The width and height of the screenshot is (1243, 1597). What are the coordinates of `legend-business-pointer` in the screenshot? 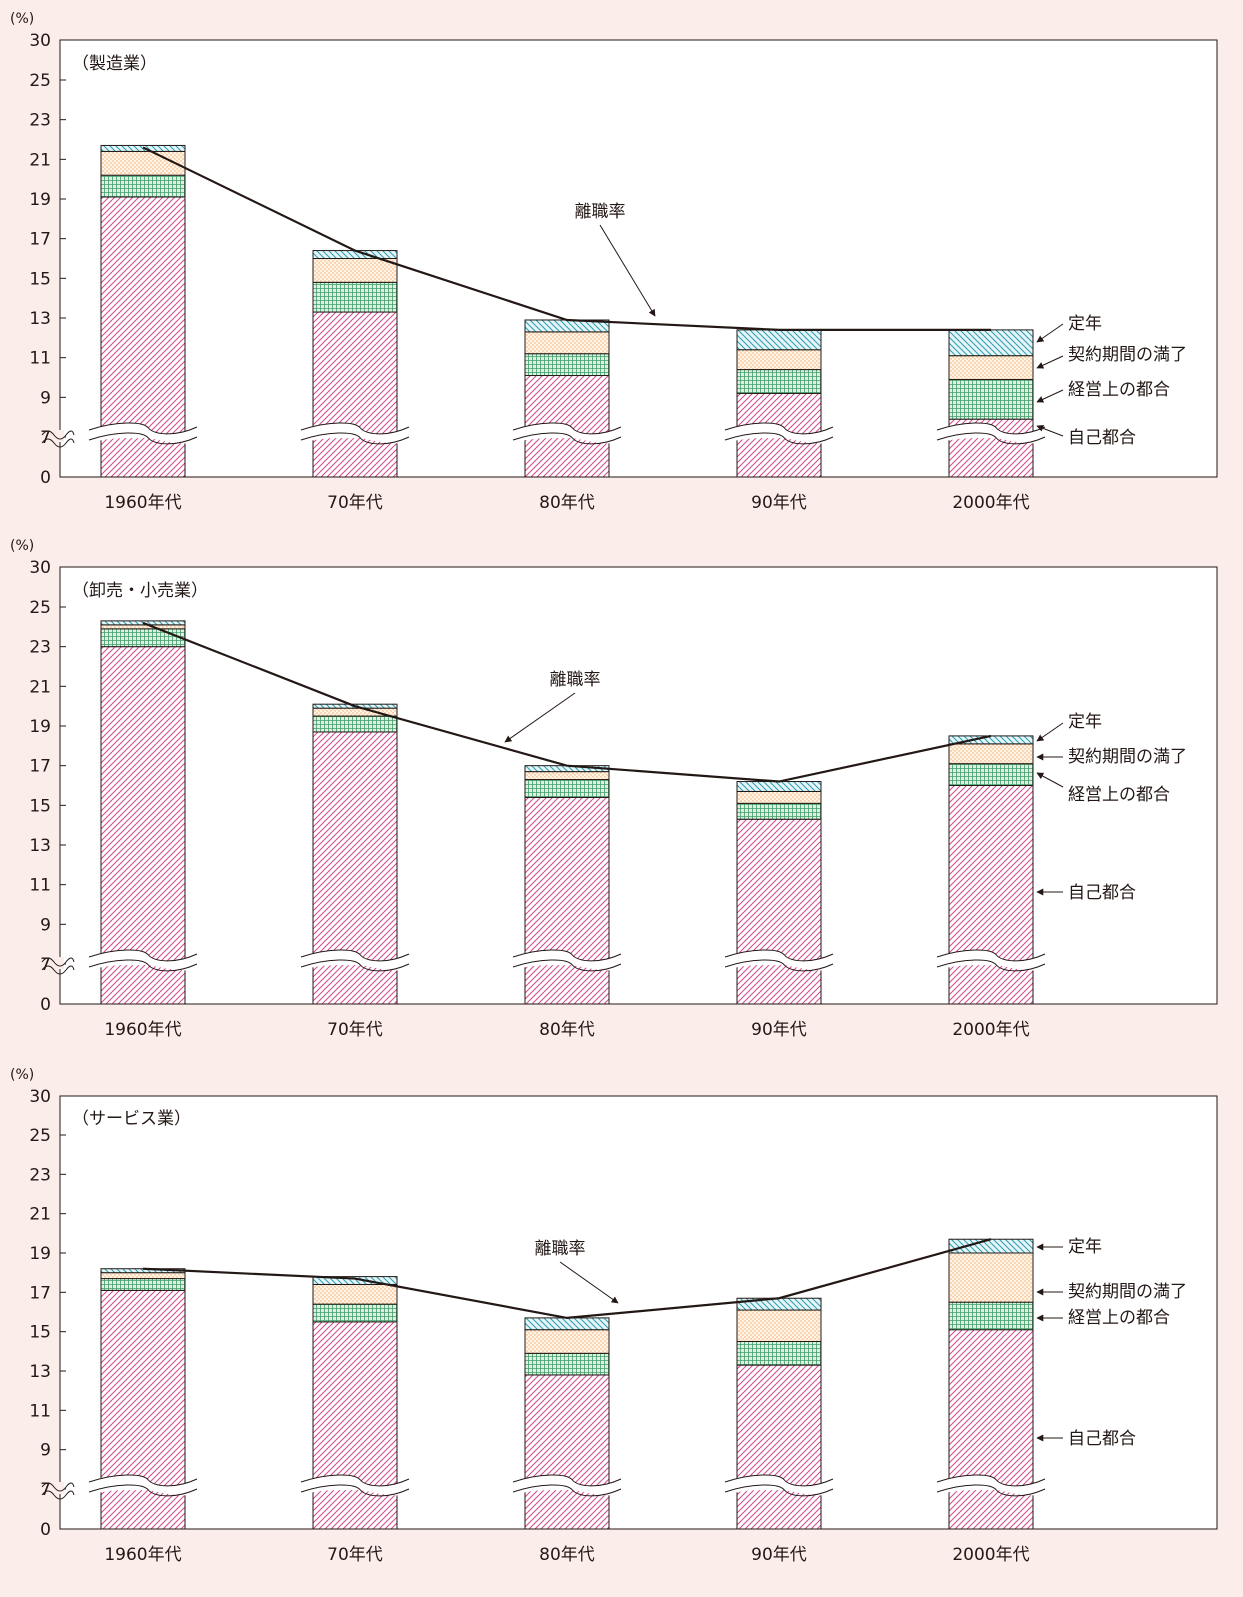 It's located at (1050, 780).